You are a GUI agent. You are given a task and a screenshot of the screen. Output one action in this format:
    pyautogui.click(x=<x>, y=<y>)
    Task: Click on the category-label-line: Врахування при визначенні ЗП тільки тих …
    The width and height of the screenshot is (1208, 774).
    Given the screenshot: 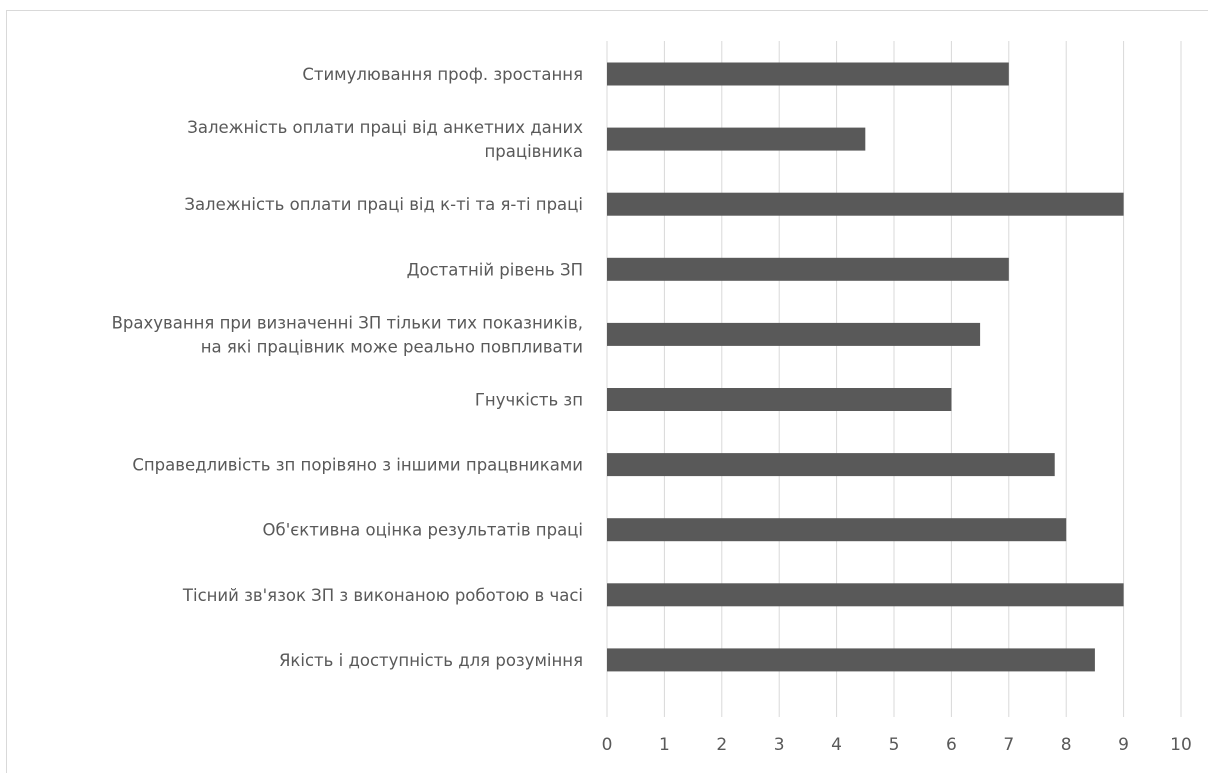 What is the action you would take?
    pyautogui.click(x=347, y=322)
    